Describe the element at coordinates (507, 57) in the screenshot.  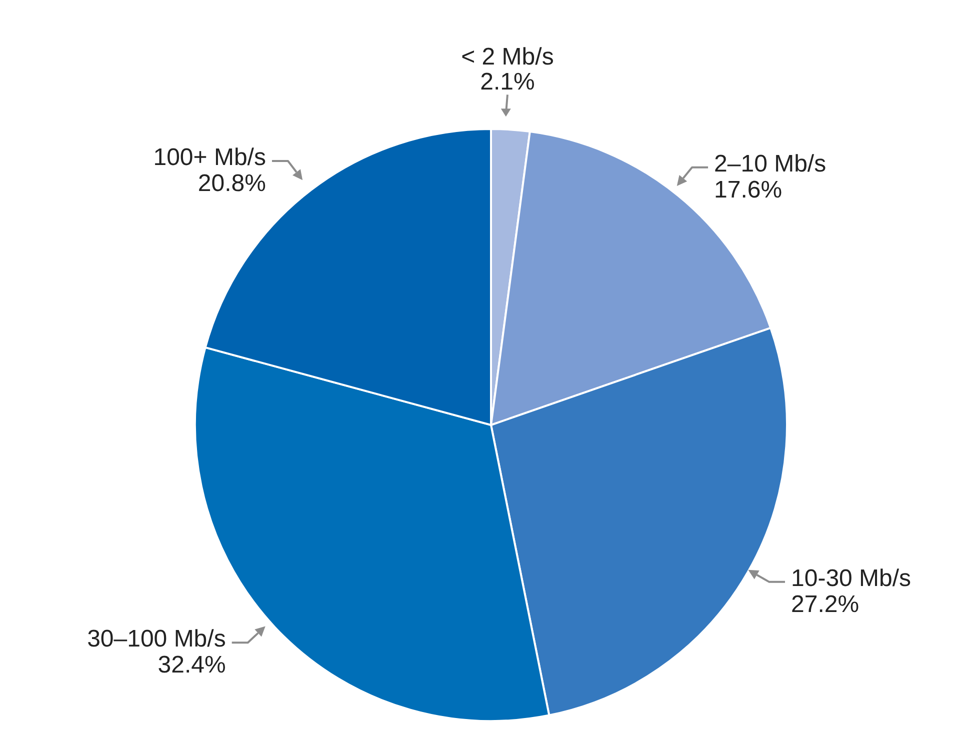
I see `slice-label: < 2 Mb/s` at that location.